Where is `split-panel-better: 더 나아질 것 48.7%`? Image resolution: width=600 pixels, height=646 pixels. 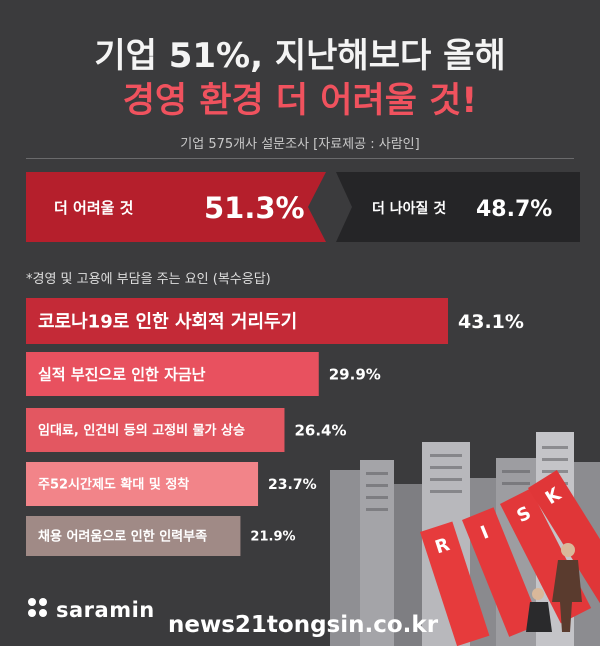
split-panel-better: 더 나아질 것 48.7% is located at coordinates (458, 207).